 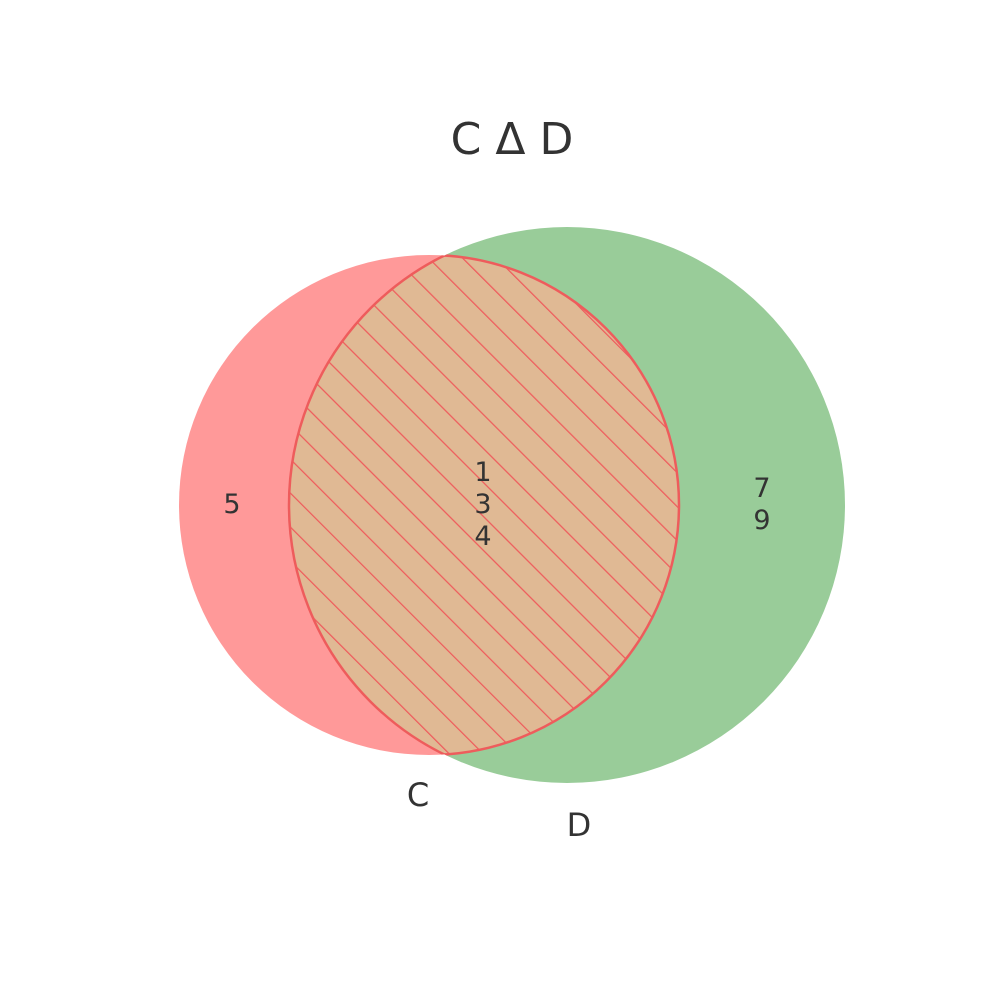 What do you see at coordinates (231, 504) in the screenshot?
I see `only-c-element: 5` at bounding box center [231, 504].